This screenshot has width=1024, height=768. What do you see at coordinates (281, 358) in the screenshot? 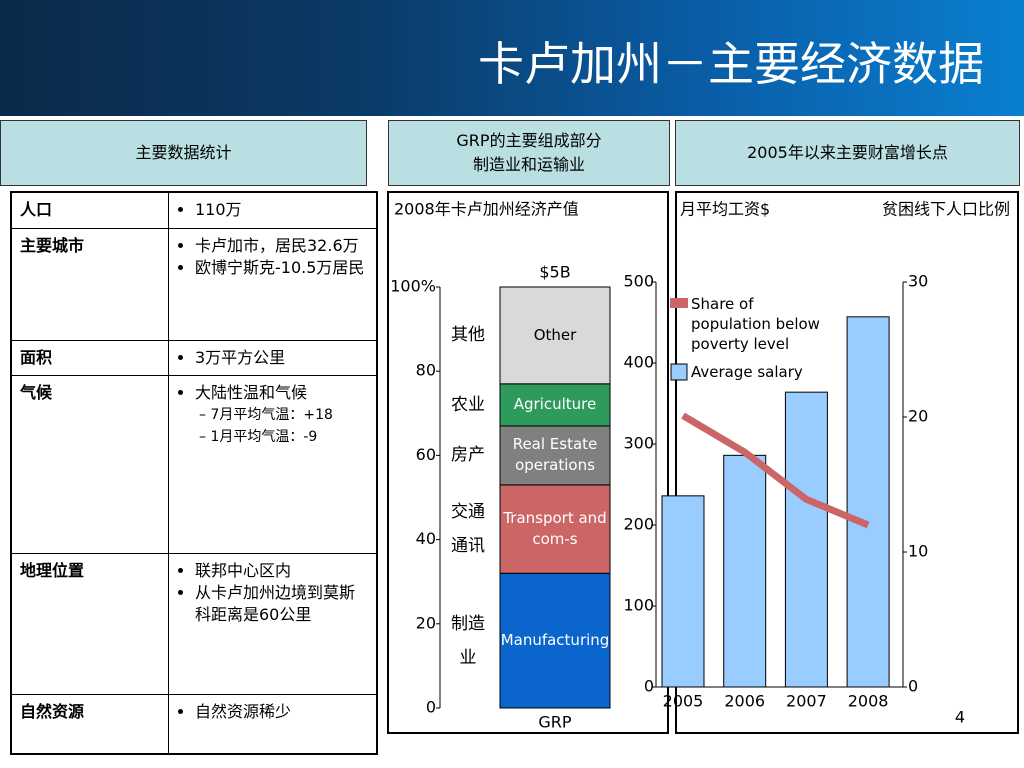
I see `bullet: 3万平方公里` at bounding box center [281, 358].